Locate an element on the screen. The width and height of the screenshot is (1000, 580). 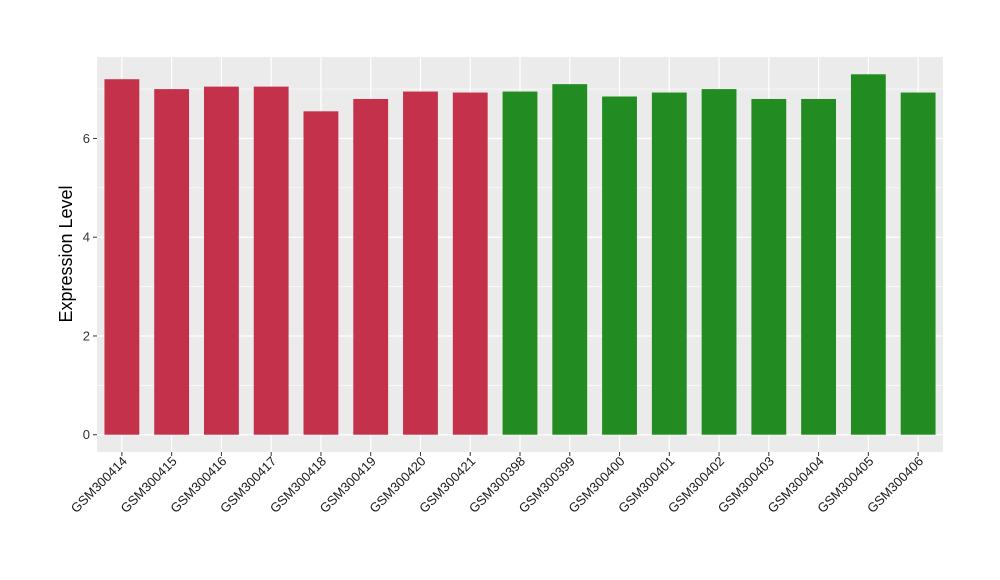
bar-GSM300399 is located at coordinates (570, 259).